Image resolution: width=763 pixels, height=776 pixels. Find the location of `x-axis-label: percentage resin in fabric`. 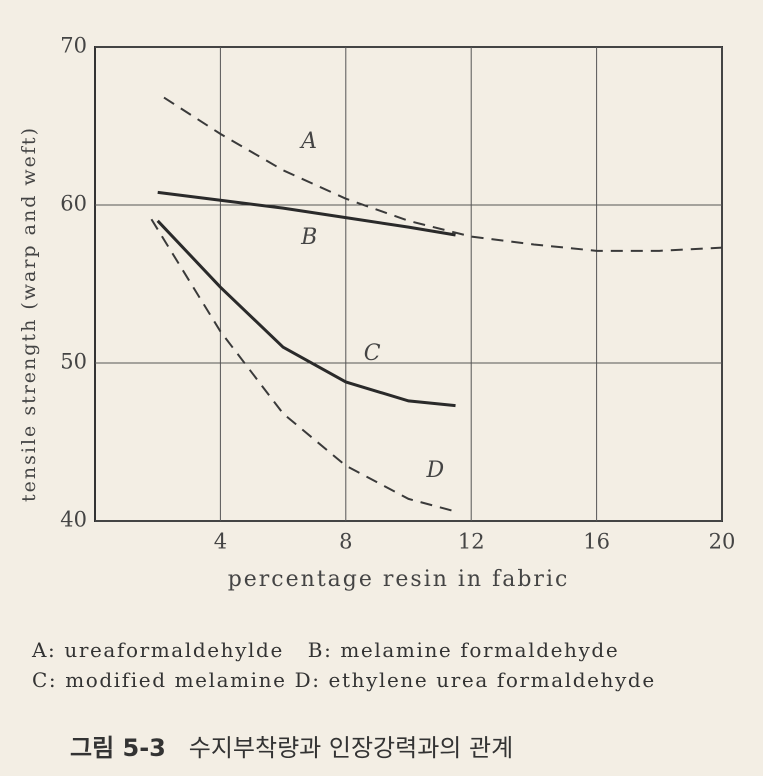

x-axis-label: percentage resin in fabric is located at coordinates (399, 579).